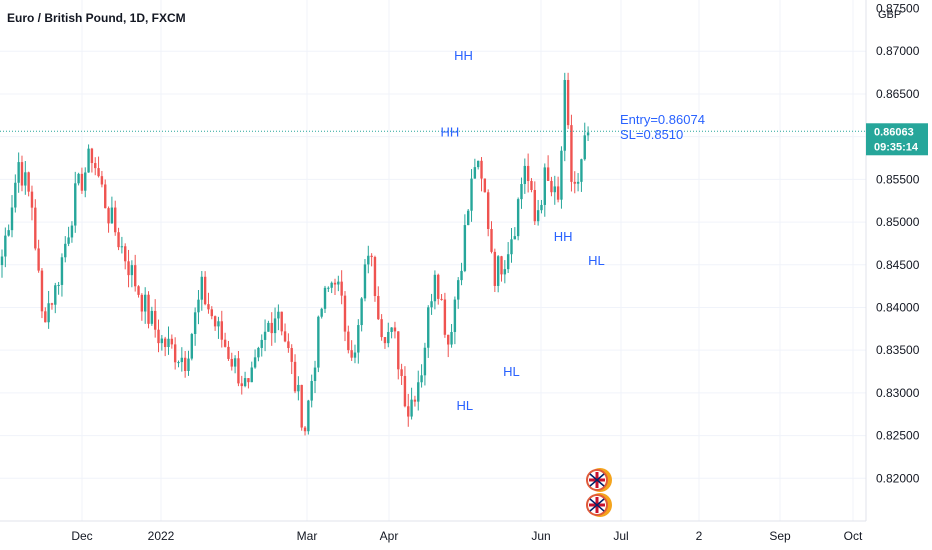  What do you see at coordinates (780, 536) in the screenshot?
I see `x-tick-label: Sep` at bounding box center [780, 536].